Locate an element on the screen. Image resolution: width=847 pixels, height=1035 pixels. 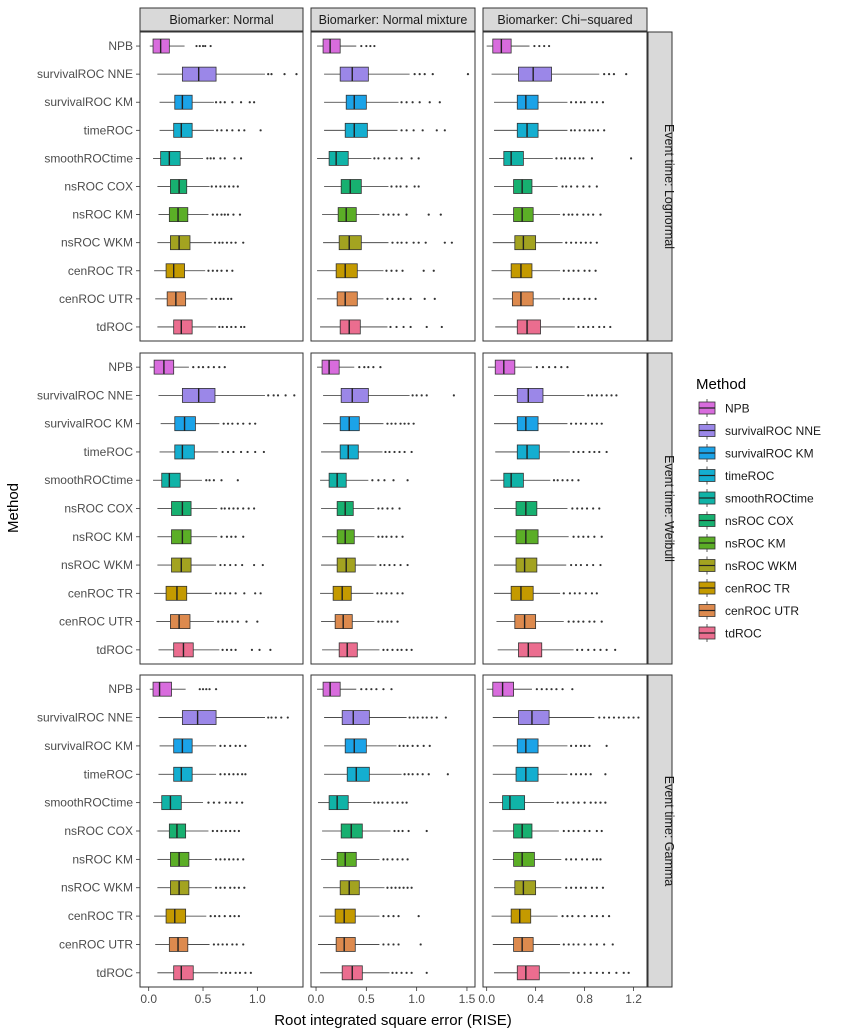
legend-label: survivalROC NNE is located at coordinates (773, 431).